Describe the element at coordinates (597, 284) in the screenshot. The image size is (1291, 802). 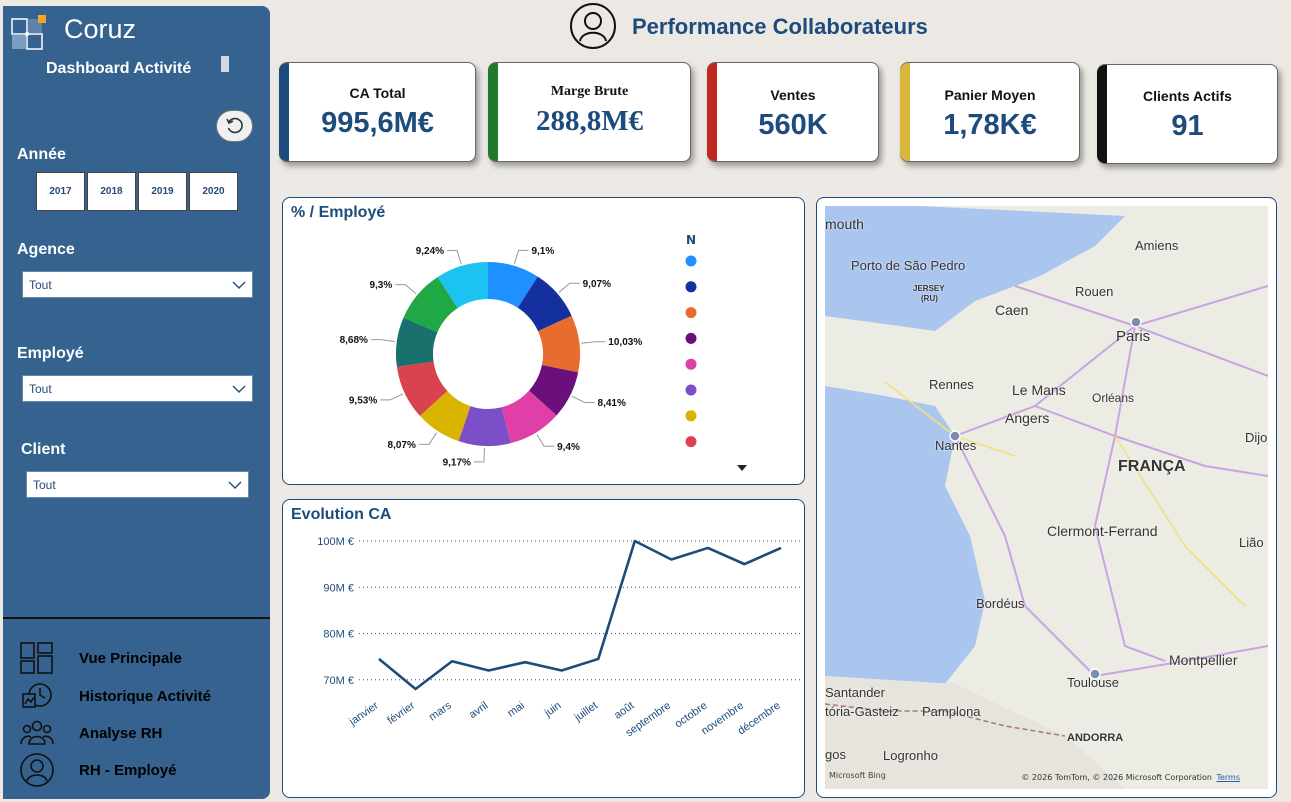
I see `slice-data-label: 9,07%` at that location.